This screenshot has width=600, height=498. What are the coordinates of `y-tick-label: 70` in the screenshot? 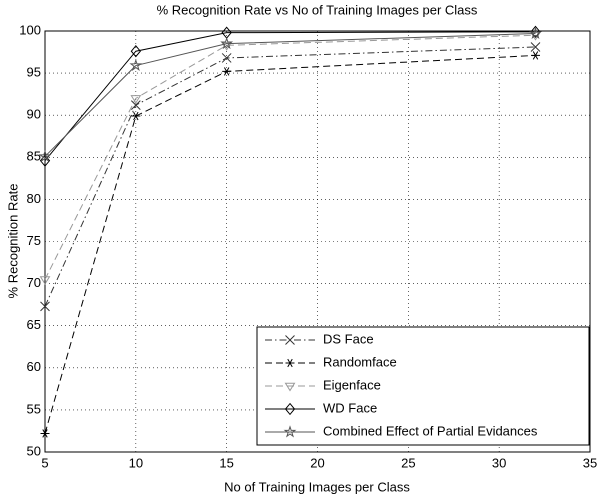 It's located at (34, 282).